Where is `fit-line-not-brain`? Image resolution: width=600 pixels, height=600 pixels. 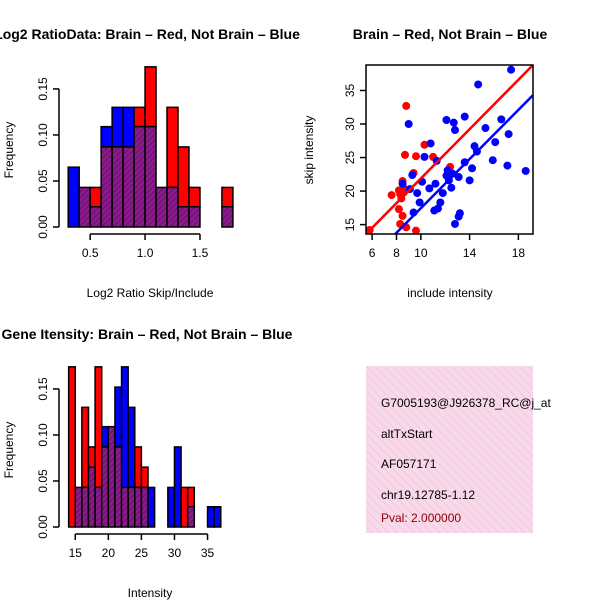 fit-line-not-brain is located at coordinates (463, 164).